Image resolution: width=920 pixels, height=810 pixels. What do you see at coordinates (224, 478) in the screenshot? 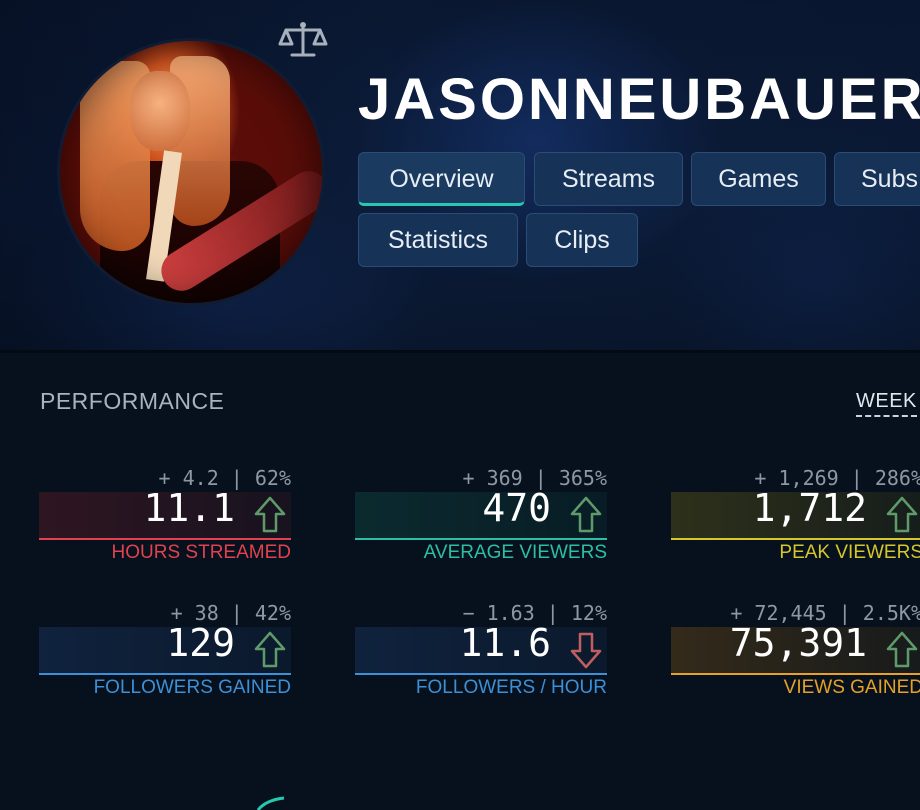
I see `stat-delta: + 4.2 | 62%` at bounding box center [224, 478].